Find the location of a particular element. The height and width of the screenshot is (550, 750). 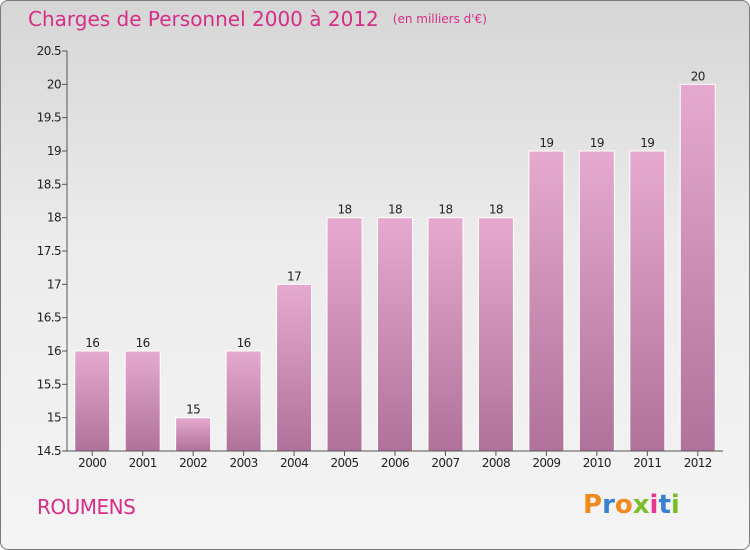

y-tick-label: 19.5 is located at coordinates (49, 118).